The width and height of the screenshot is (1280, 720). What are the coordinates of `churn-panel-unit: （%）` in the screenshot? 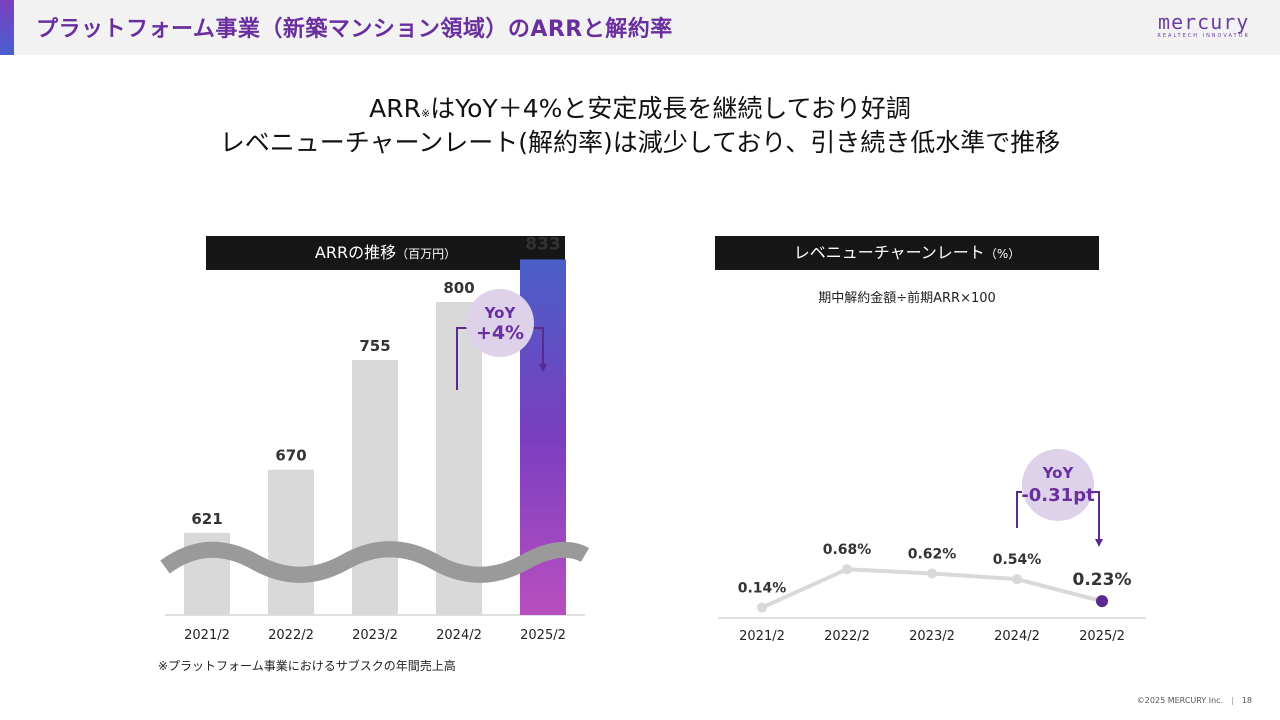 It's located at (1002, 254).